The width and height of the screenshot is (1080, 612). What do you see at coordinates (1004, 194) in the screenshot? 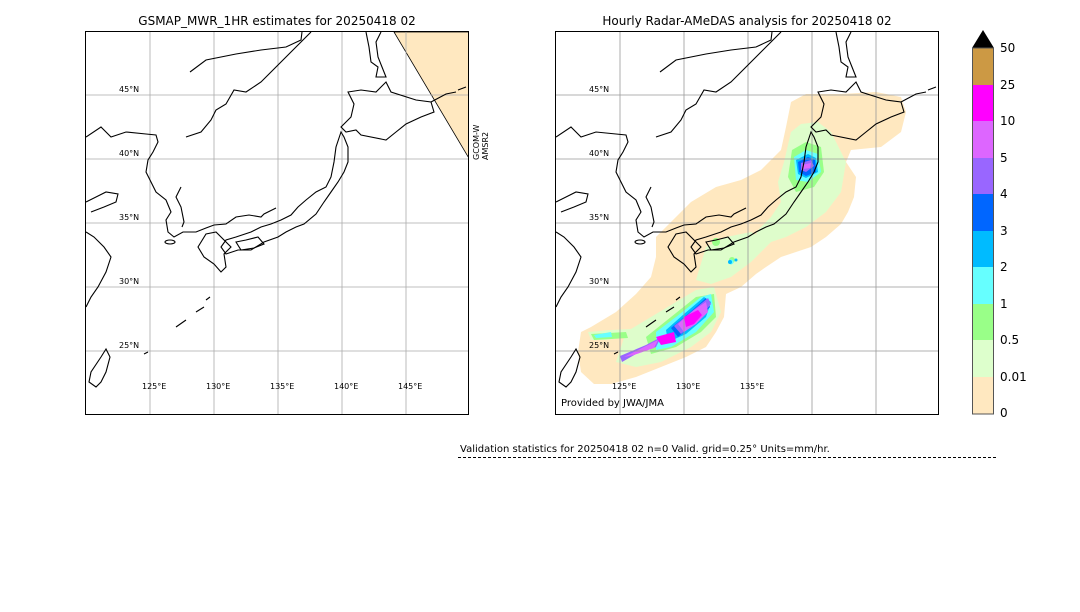
I see `colorbar-label: 4` at bounding box center [1004, 194].